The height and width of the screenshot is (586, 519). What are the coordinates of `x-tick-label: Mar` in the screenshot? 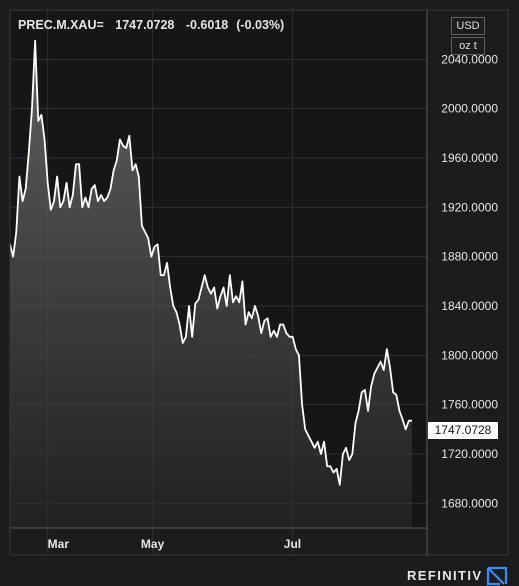 It's located at (59, 544).